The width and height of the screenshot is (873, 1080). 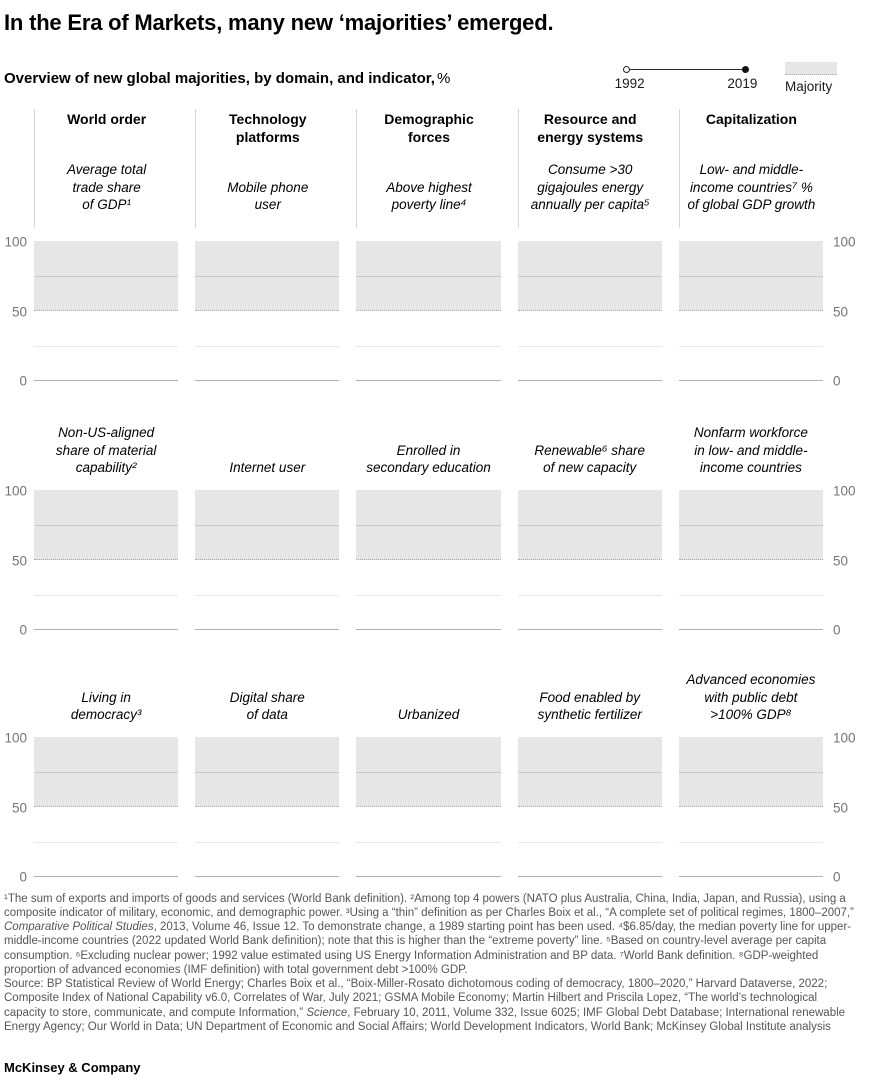 What do you see at coordinates (268, 196) in the screenshot?
I see `indicator-label: Mobile phone user` at bounding box center [268, 196].